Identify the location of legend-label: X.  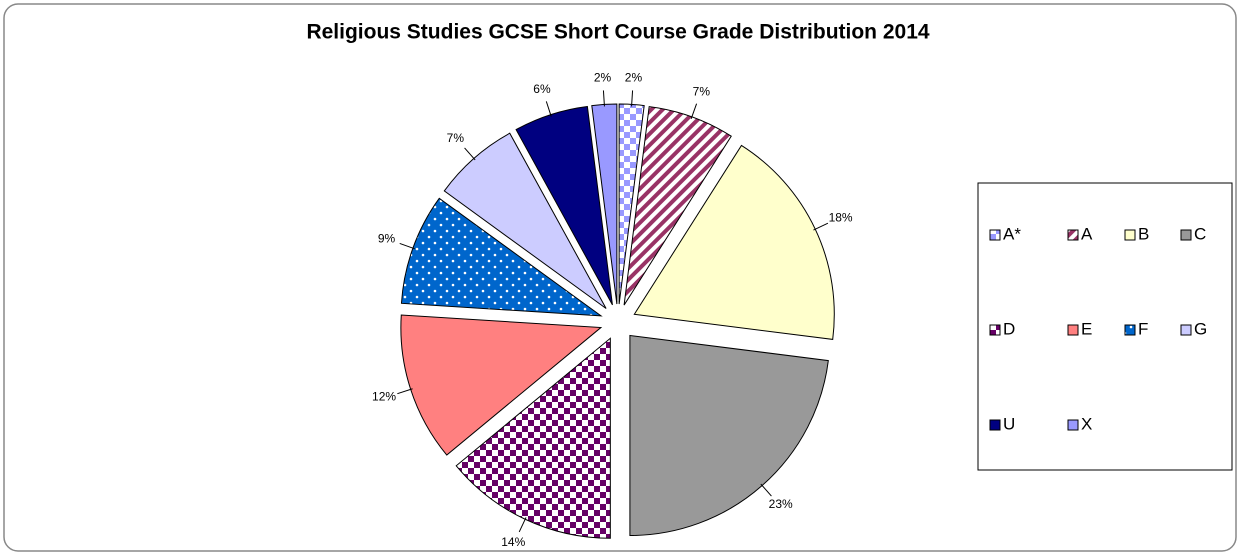
(1086, 423).